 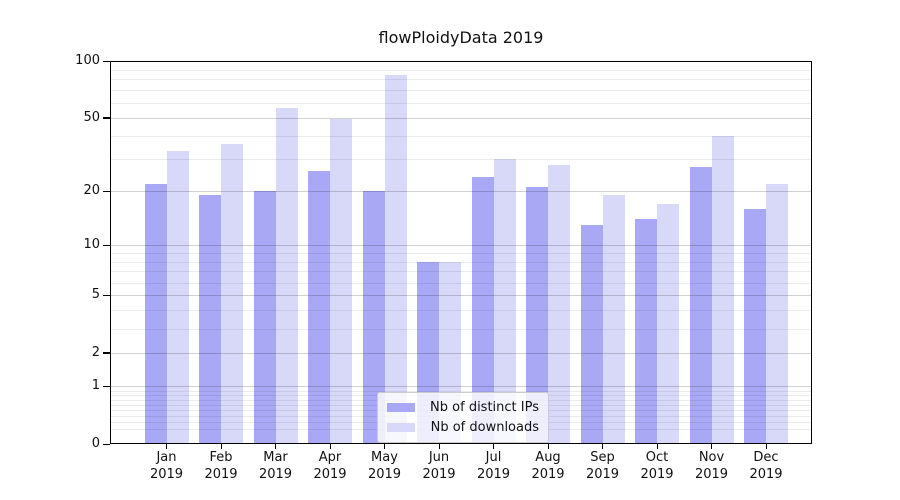 I want to click on x-tick-label: Apr 2019, so click(x=330, y=466).